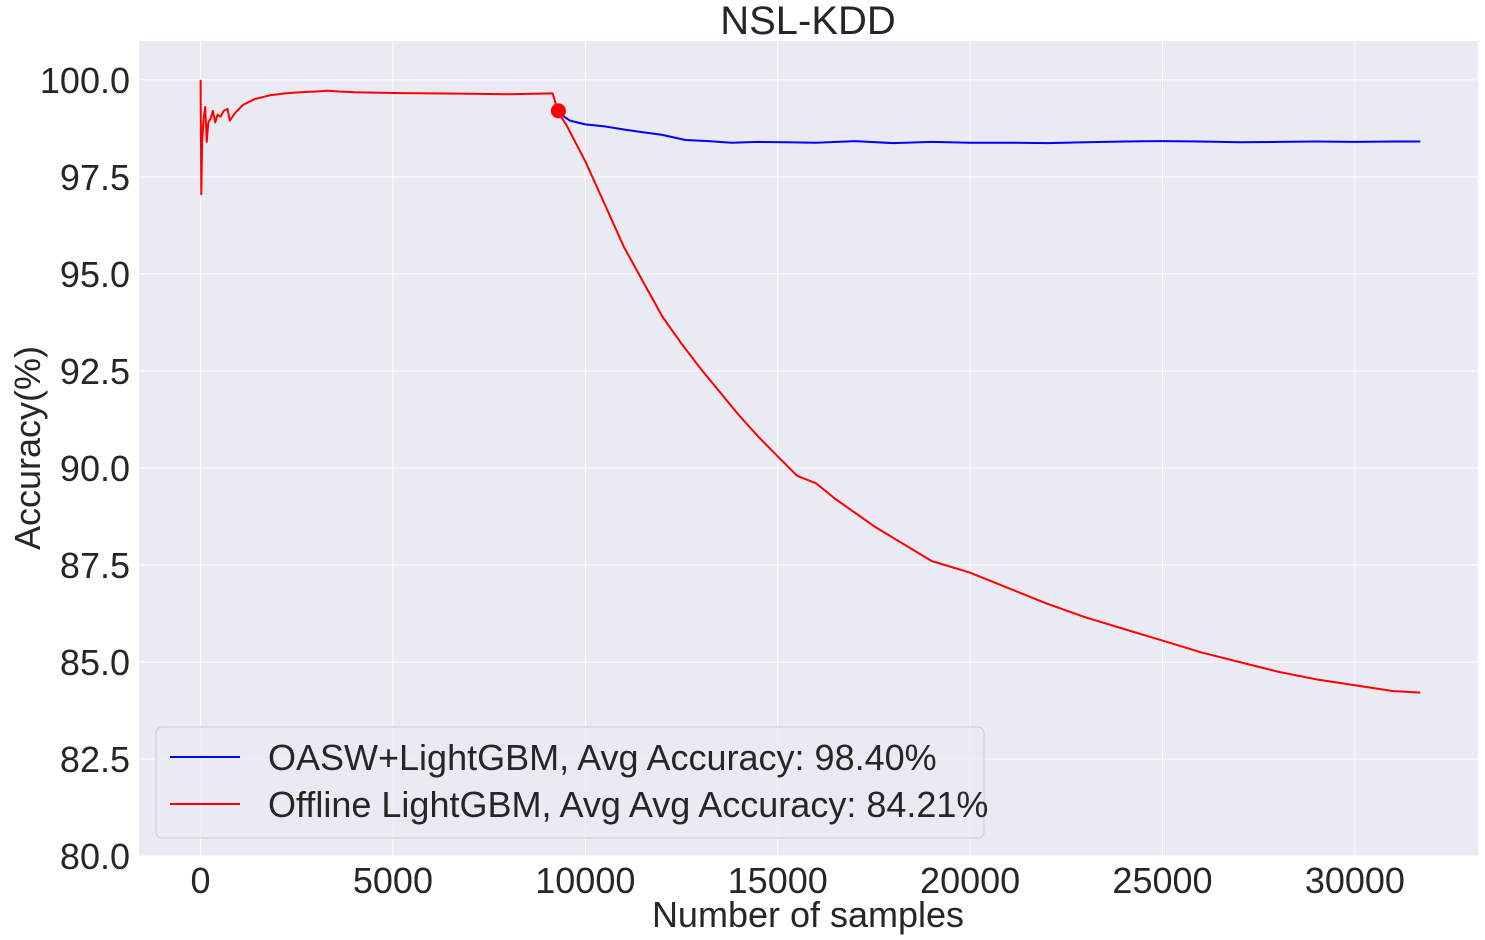 The height and width of the screenshot is (940, 1485). I want to click on x-axis-label: Number of samples, so click(808, 914).